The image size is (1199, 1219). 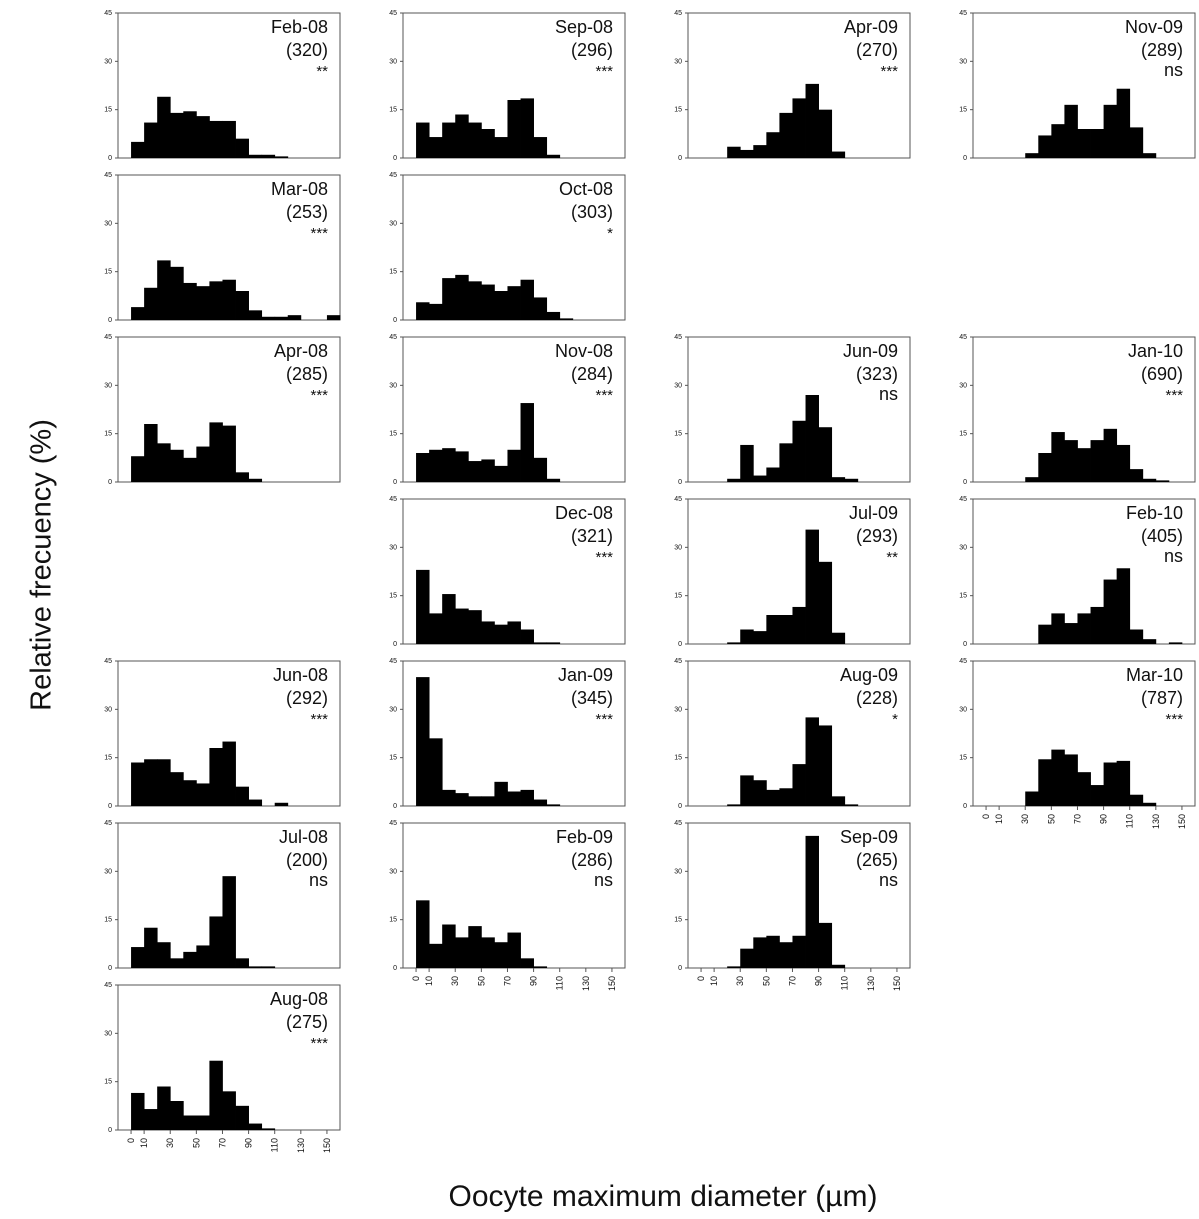 What do you see at coordinates (307, 374) in the screenshot?
I see `sample-size-label: (285)` at bounding box center [307, 374].